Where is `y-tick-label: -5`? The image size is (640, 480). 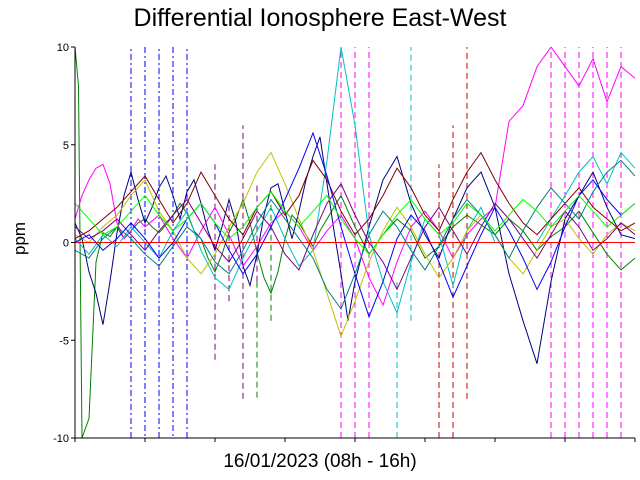 y-tick-label: -5 is located at coordinates (64, 341).